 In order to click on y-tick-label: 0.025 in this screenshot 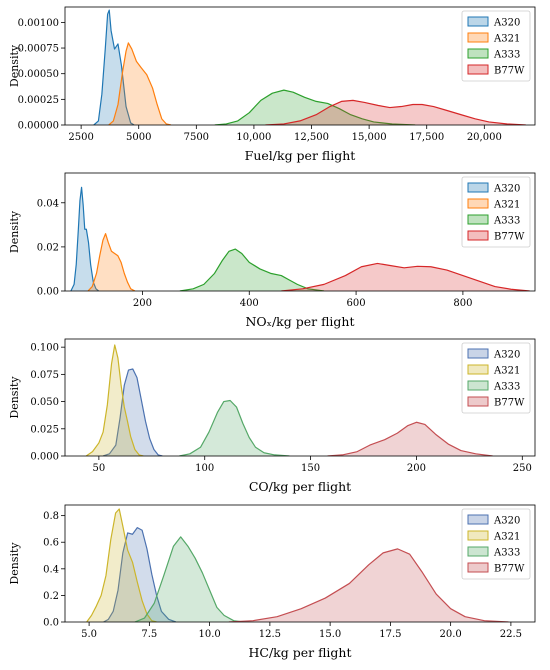, I will do `click(44, 429)`.